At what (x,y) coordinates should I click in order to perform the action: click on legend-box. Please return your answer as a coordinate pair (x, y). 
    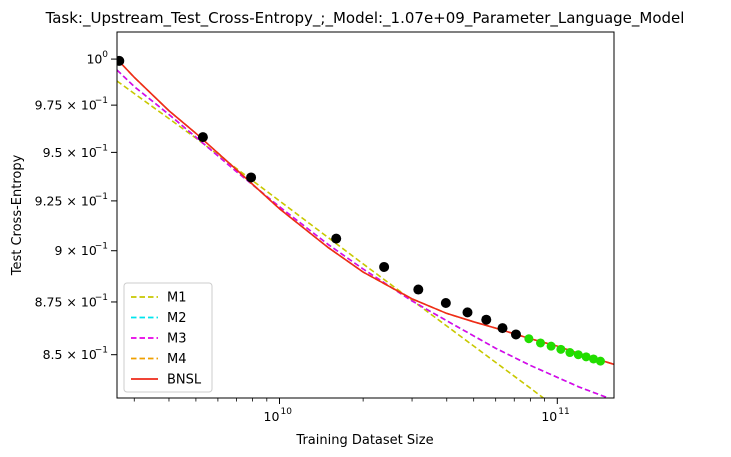
    Looking at the image, I should click on (168, 337).